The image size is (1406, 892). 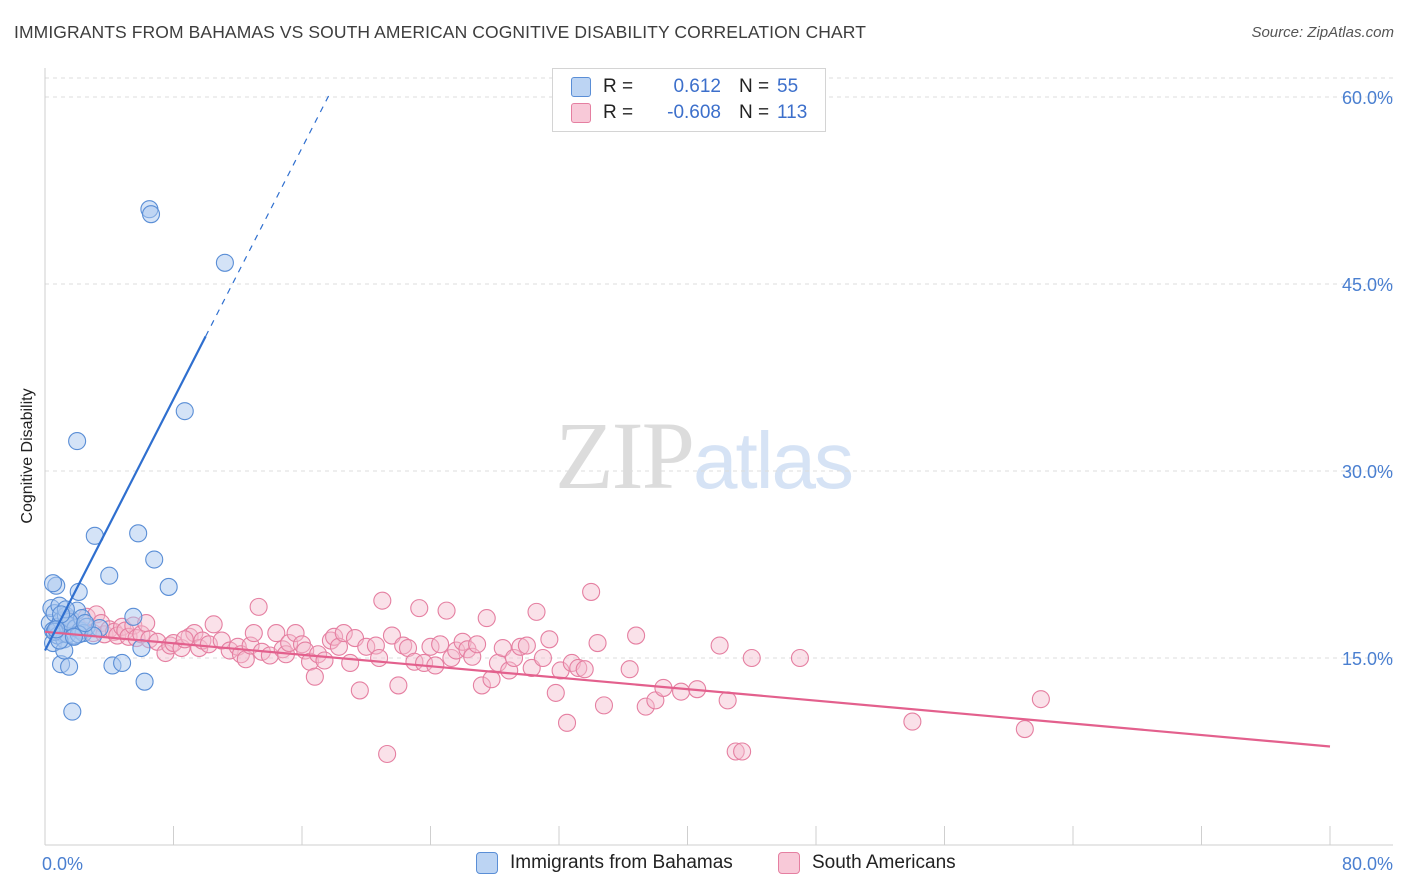 I want to click on watermark-atlas: atlas, so click(x=773, y=460).